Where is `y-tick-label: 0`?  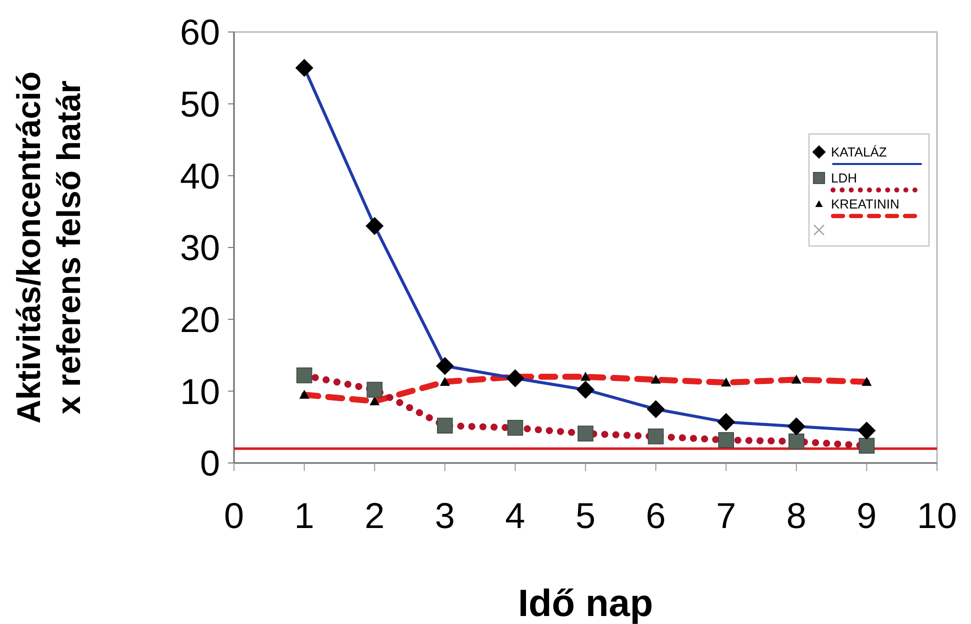
y-tick-label: 0 is located at coordinates (210, 463).